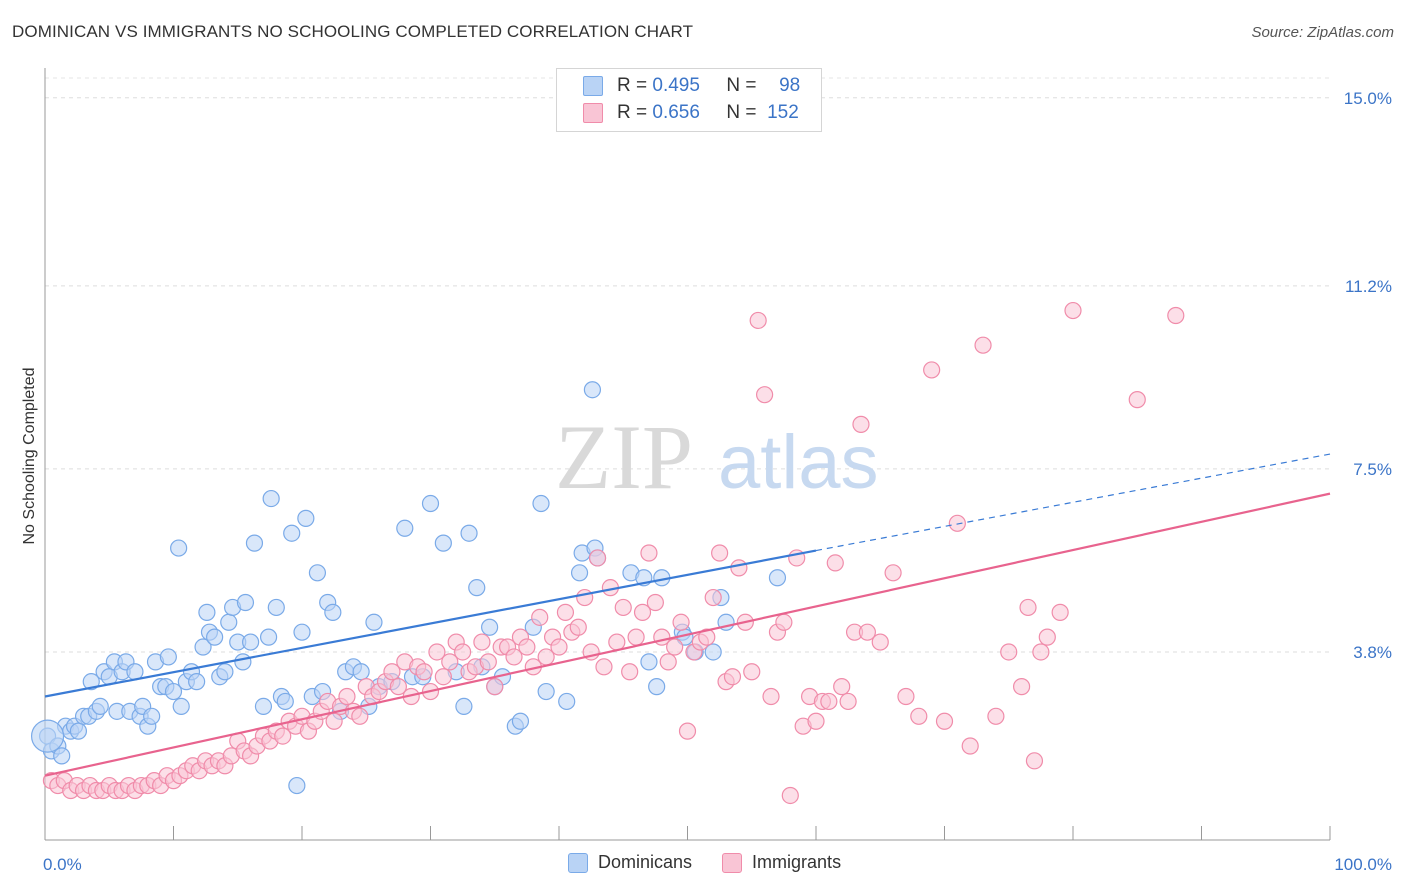 The height and width of the screenshot is (892, 1406). What do you see at coordinates (645, 862) in the screenshot?
I see `legend-label-dominicans: Dominicans` at bounding box center [645, 862].